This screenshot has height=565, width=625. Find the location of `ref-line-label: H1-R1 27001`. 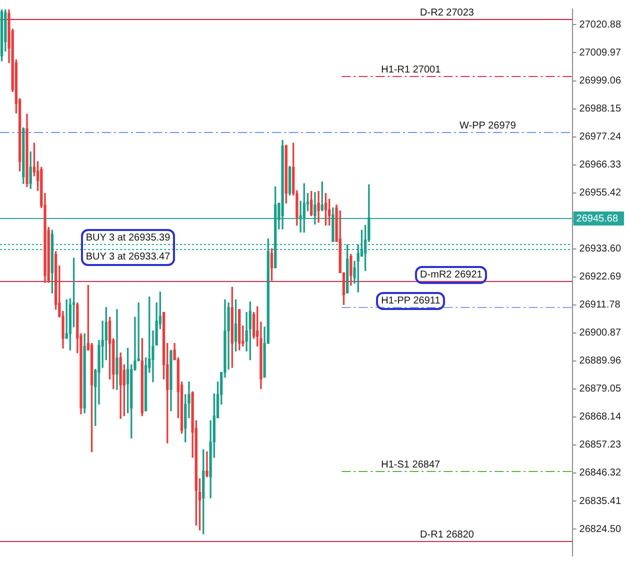

ref-line-label: H1-R1 27001 is located at coordinates (411, 70).